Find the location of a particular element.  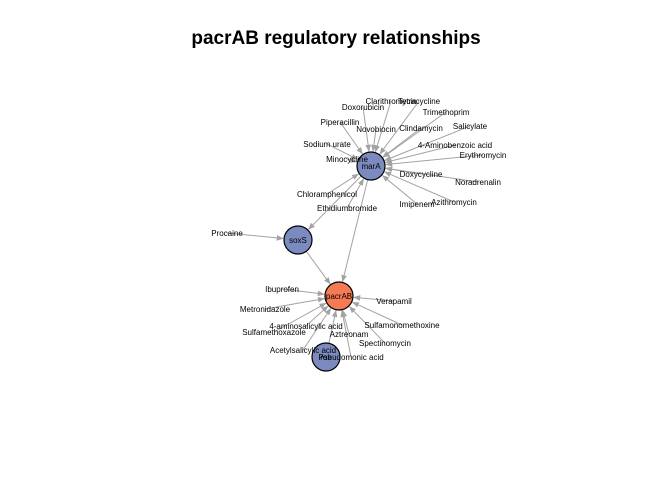

node-rob is located at coordinates (326, 357).